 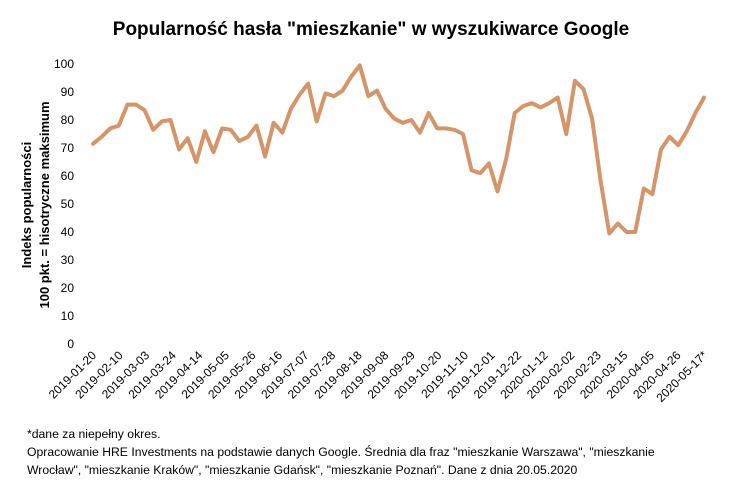 I want to click on y-tick-label: 60, so click(x=68, y=176).